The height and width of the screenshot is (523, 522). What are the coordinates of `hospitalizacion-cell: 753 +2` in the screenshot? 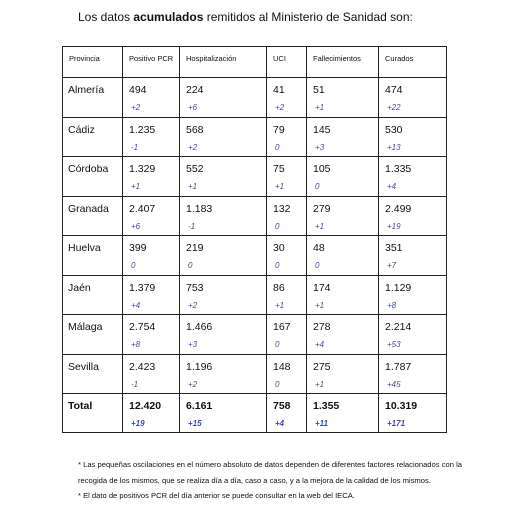 It's located at (223, 294).